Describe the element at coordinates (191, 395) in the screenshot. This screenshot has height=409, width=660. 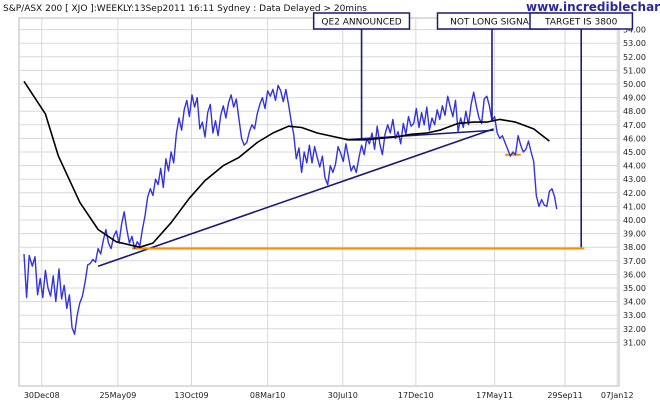
I see `x-tick-label: 13Oct09` at that location.